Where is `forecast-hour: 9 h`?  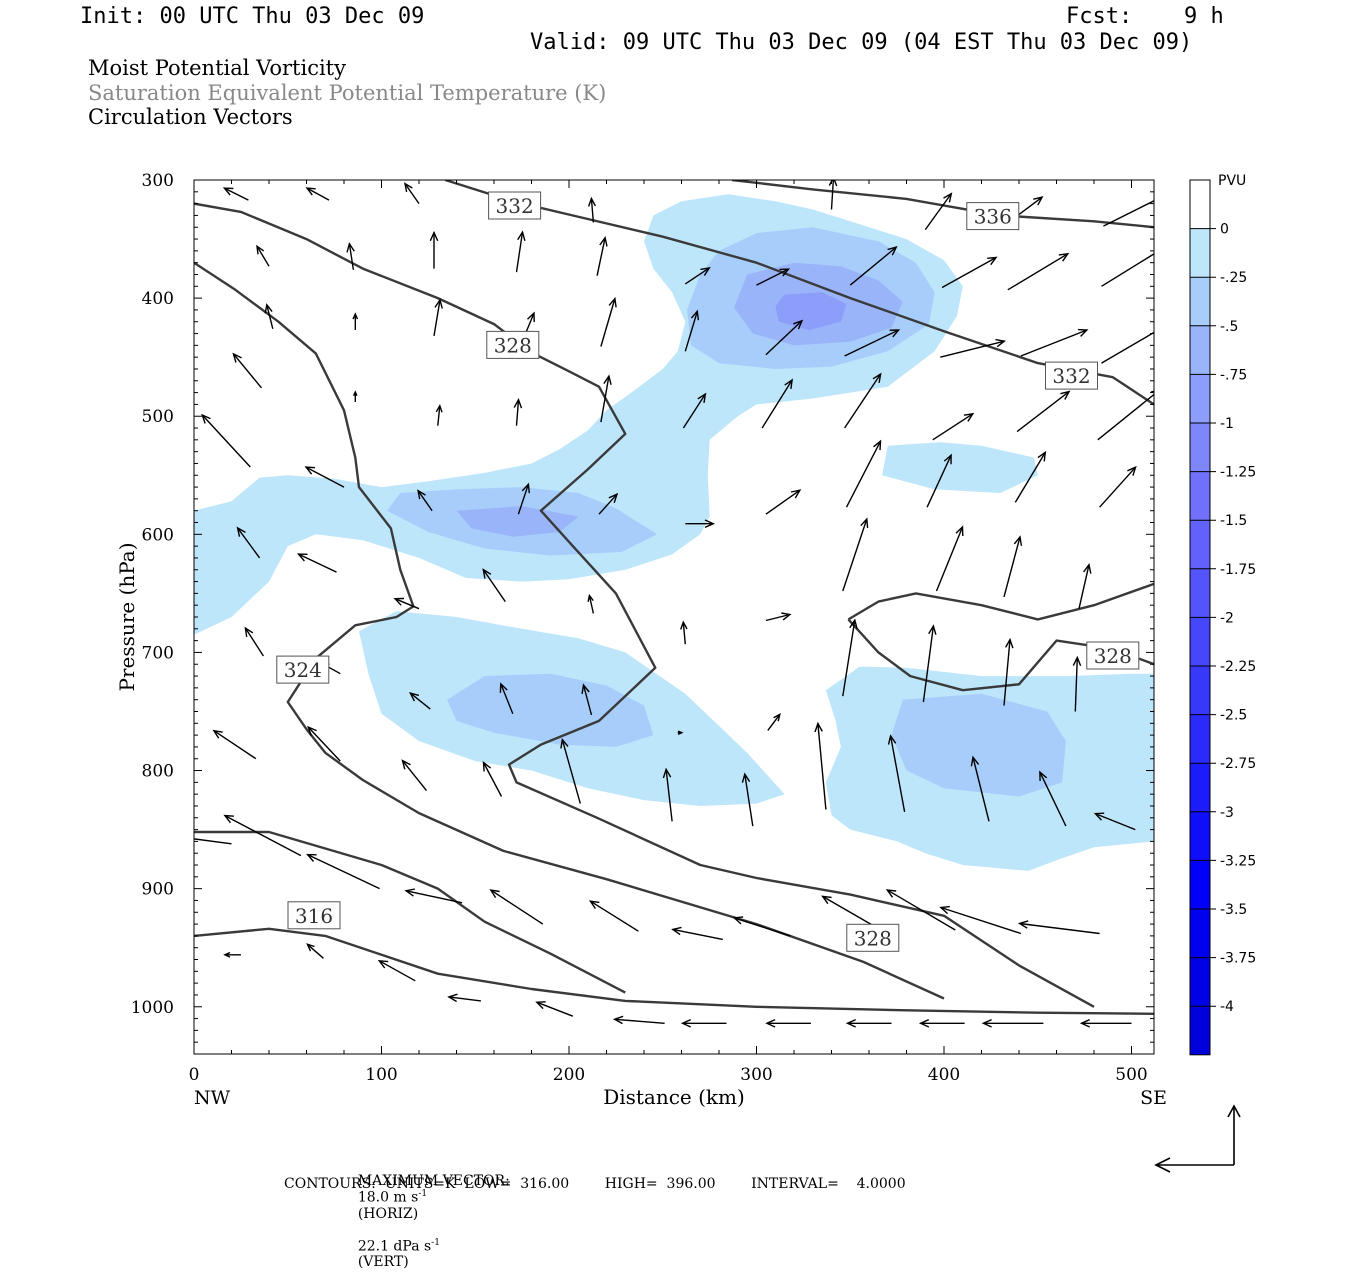 forecast-hour: 9 h is located at coordinates (1204, 16).